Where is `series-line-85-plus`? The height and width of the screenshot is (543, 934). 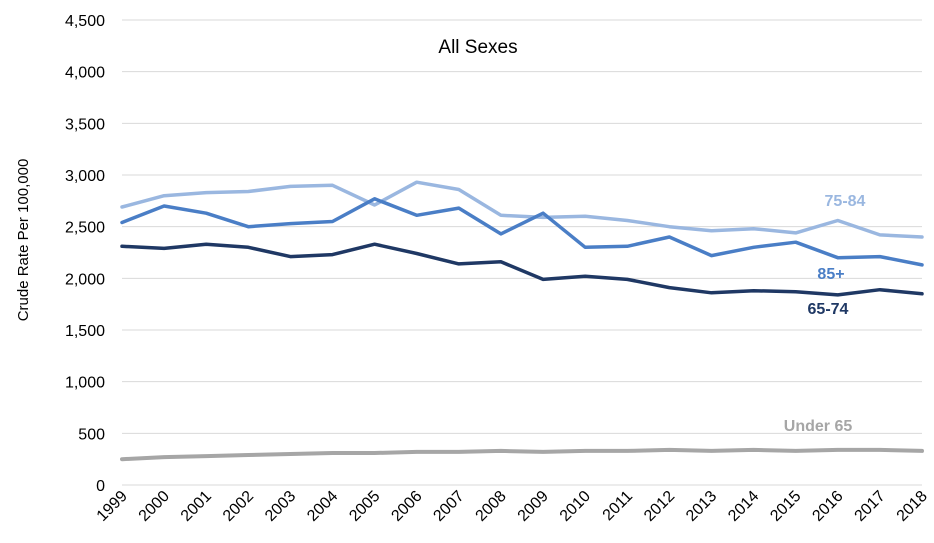 series-line-85-plus is located at coordinates (522, 232).